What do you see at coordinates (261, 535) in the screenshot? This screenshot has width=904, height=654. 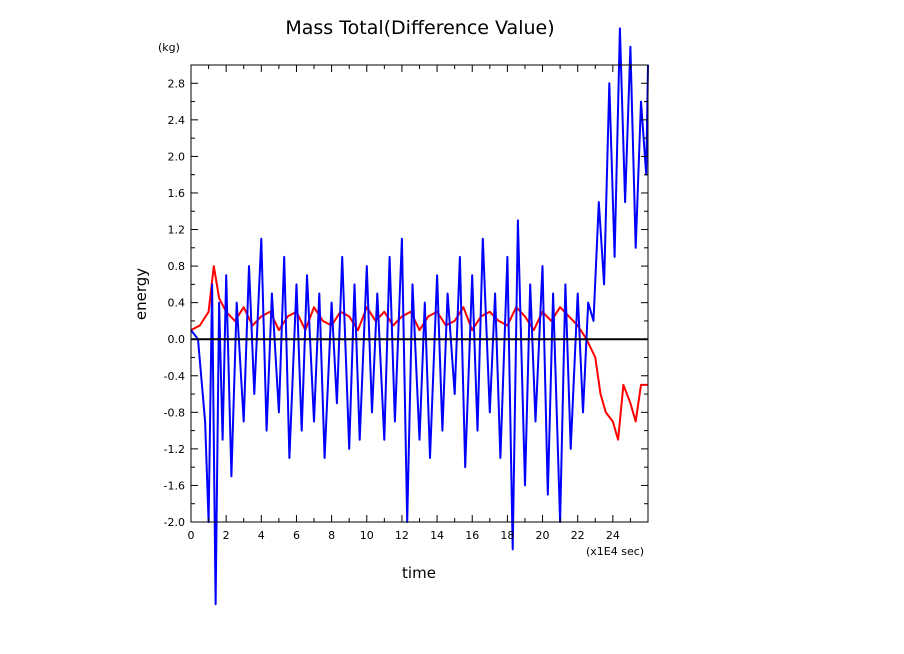 I see `x-tick-label: 4` at bounding box center [261, 535].